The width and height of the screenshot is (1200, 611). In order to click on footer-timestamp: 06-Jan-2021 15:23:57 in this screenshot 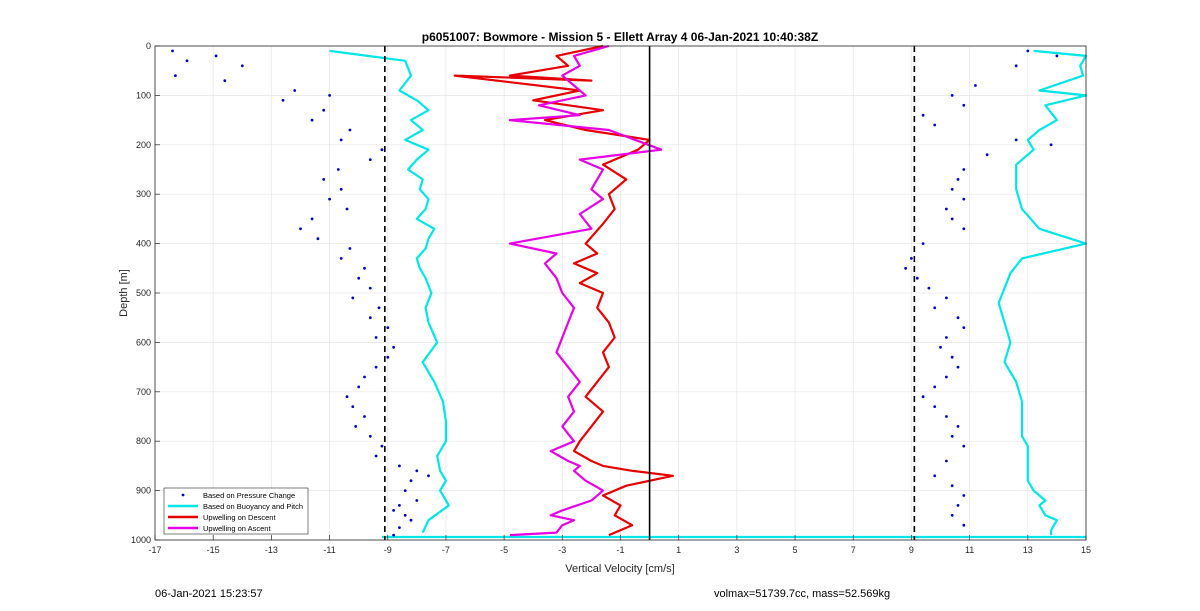, I will do `click(209, 594)`.